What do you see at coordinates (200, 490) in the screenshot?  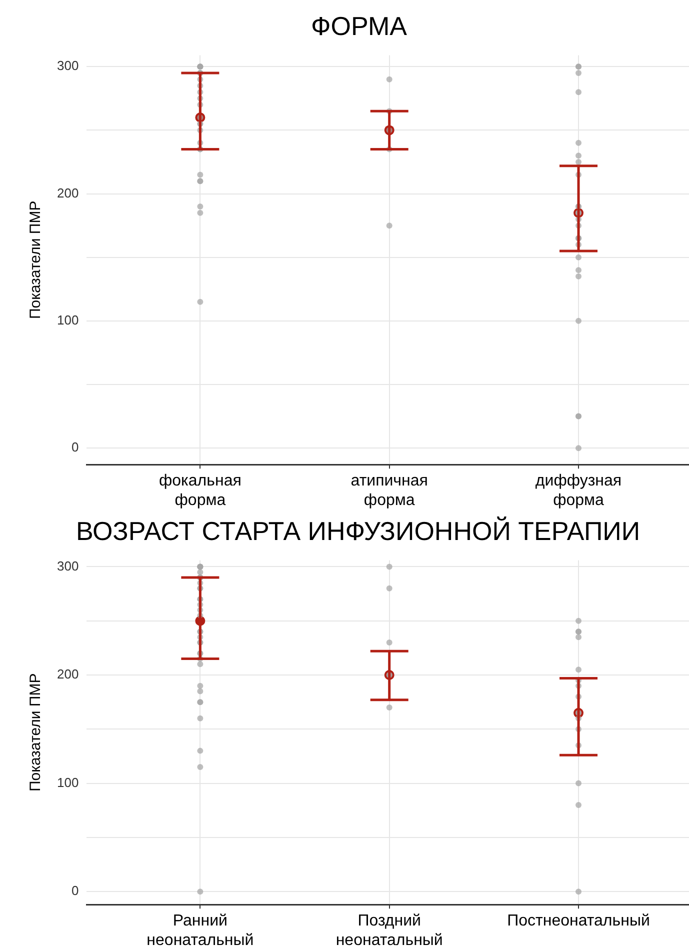 I see `x-tick-label: фокальная форма` at bounding box center [200, 490].